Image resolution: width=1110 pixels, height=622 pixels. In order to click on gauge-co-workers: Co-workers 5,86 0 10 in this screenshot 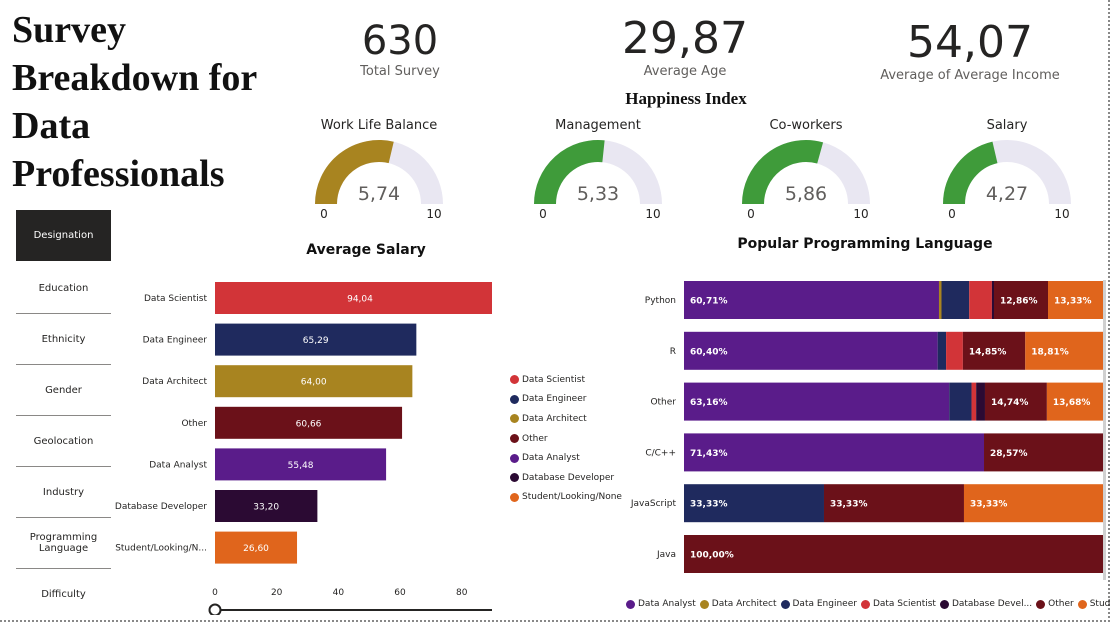, I will do `click(806, 173)`.